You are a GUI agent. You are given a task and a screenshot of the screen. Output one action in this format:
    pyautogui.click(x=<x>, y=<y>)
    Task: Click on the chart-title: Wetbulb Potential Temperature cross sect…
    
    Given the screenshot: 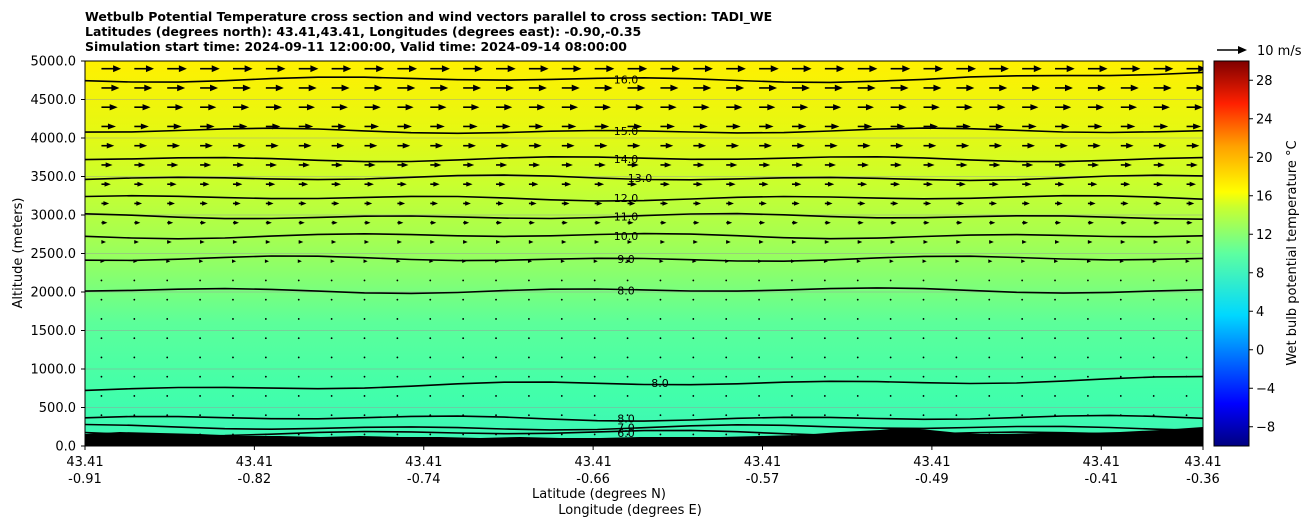 What is the action you would take?
    pyautogui.click(x=428, y=31)
    